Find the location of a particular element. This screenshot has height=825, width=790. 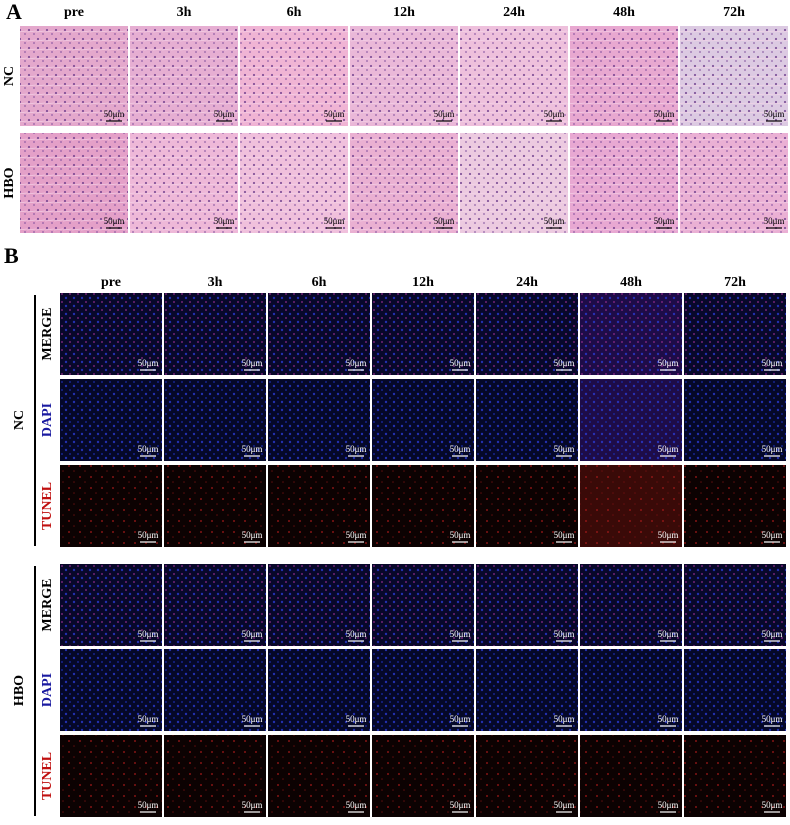

row-label: NC is located at coordinates (9, 76).